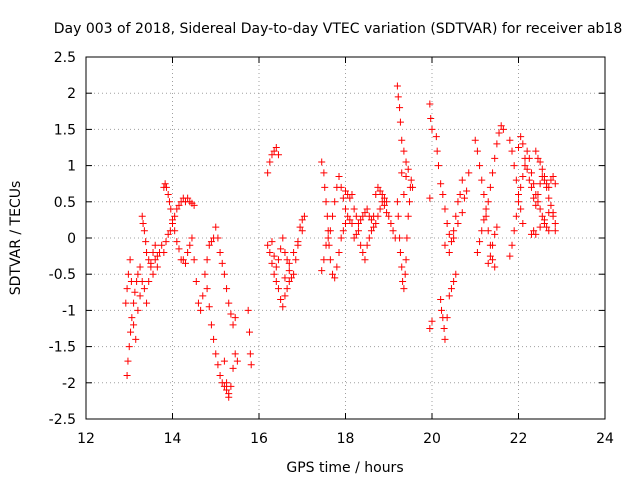  I want to click on y-tick-label: -1, so click(69, 311).